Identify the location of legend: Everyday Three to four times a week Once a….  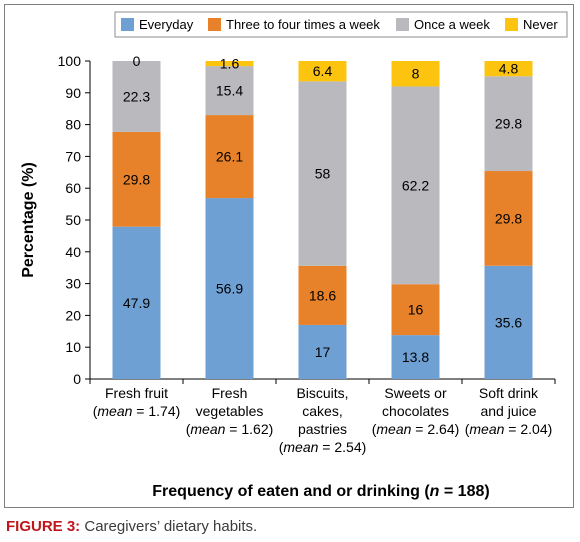
(341, 24).